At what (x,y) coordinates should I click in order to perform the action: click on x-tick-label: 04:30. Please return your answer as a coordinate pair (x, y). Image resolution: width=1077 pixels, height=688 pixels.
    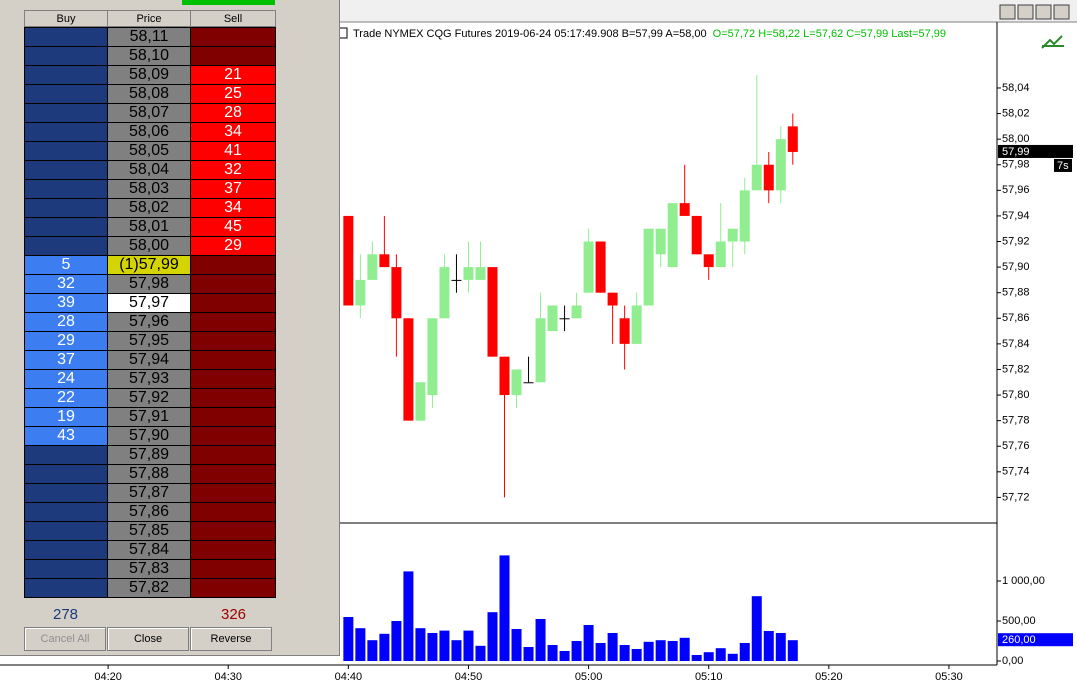
    Looking at the image, I should click on (228, 677).